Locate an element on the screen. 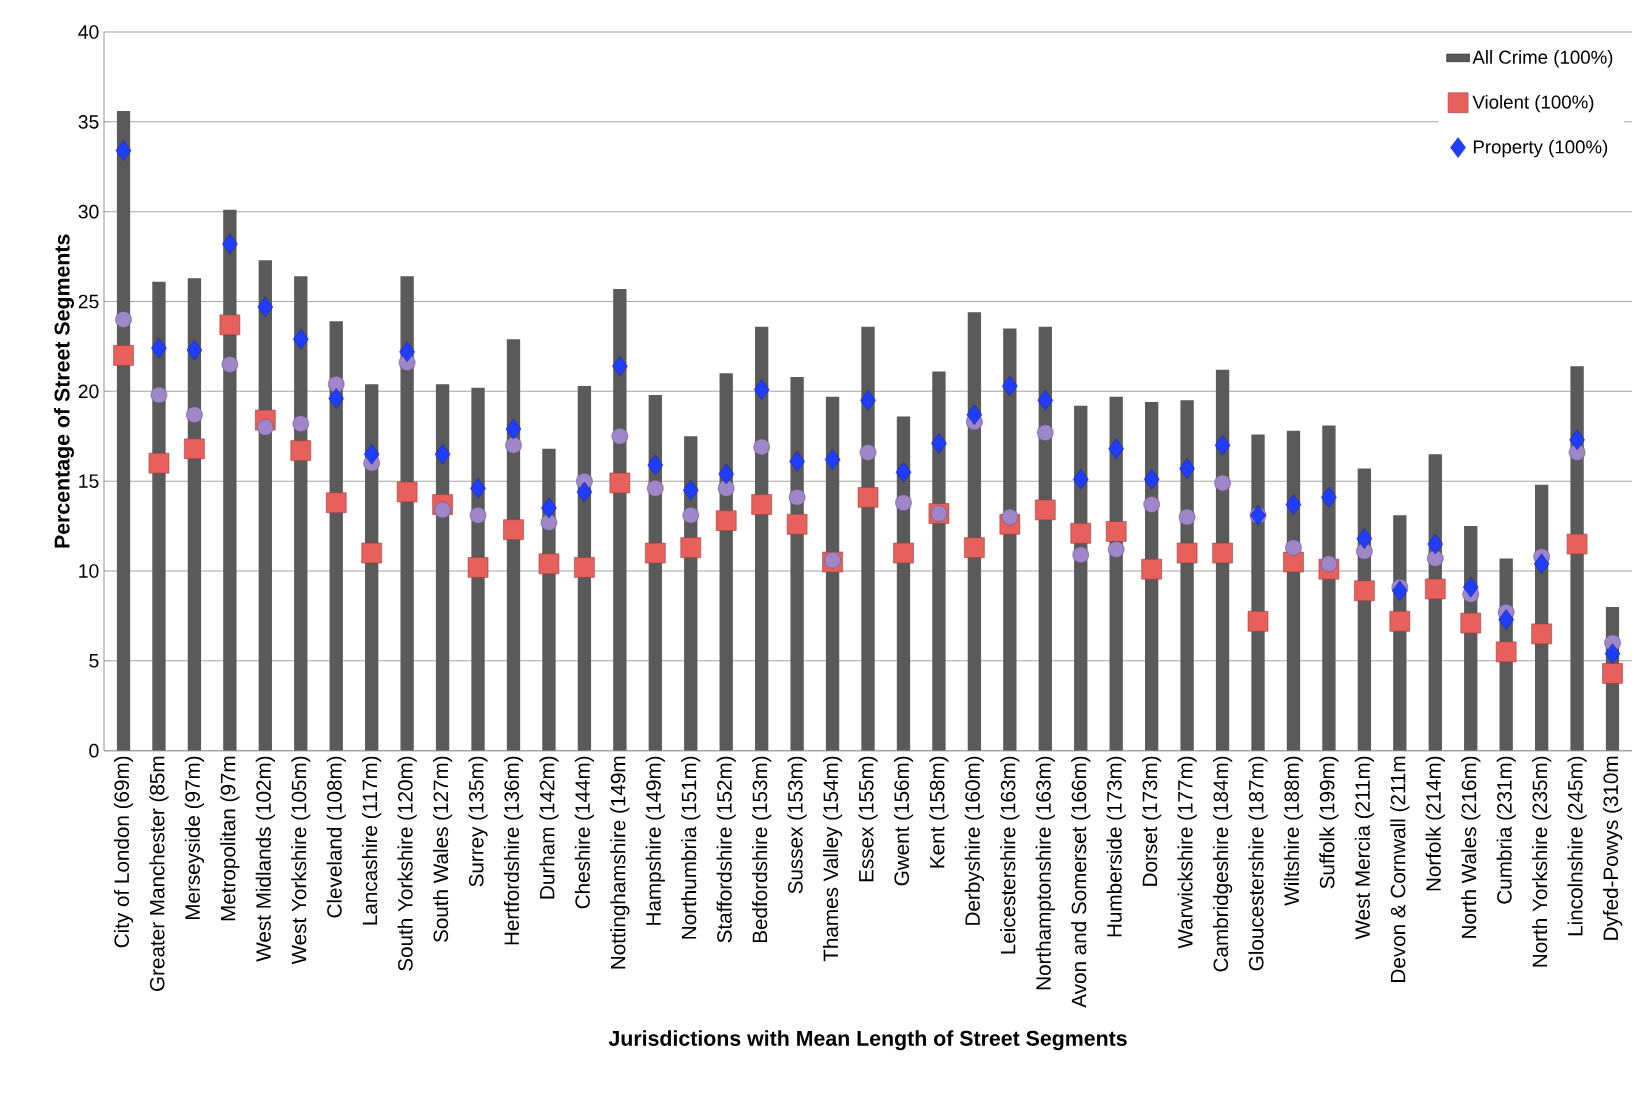 The width and height of the screenshot is (1635, 1108). y-tick-label: 15 is located at coordinates (89, 481).